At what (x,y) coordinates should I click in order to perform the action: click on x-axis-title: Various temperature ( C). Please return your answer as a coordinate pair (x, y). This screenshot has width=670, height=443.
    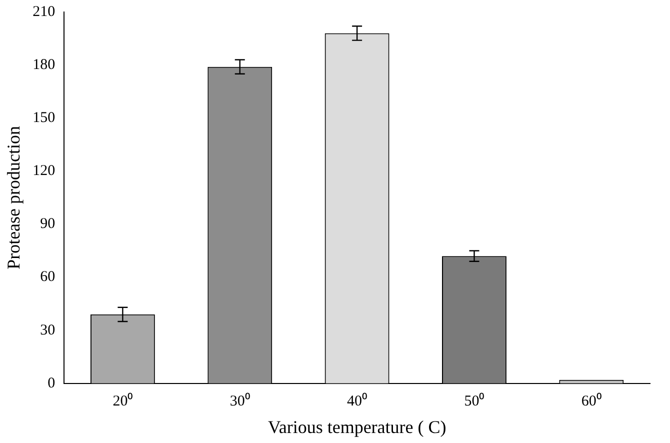
    Looking at the image, I should click on (357, 426).